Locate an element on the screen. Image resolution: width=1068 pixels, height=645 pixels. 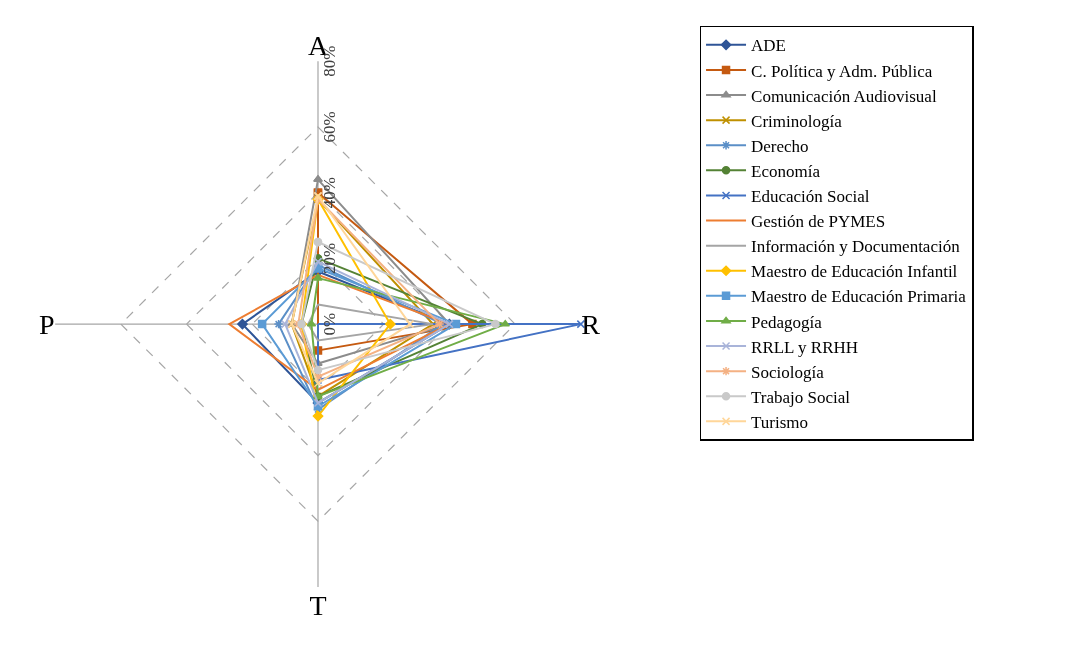
legend-label: Derecho is located at coordinates (780, 146).